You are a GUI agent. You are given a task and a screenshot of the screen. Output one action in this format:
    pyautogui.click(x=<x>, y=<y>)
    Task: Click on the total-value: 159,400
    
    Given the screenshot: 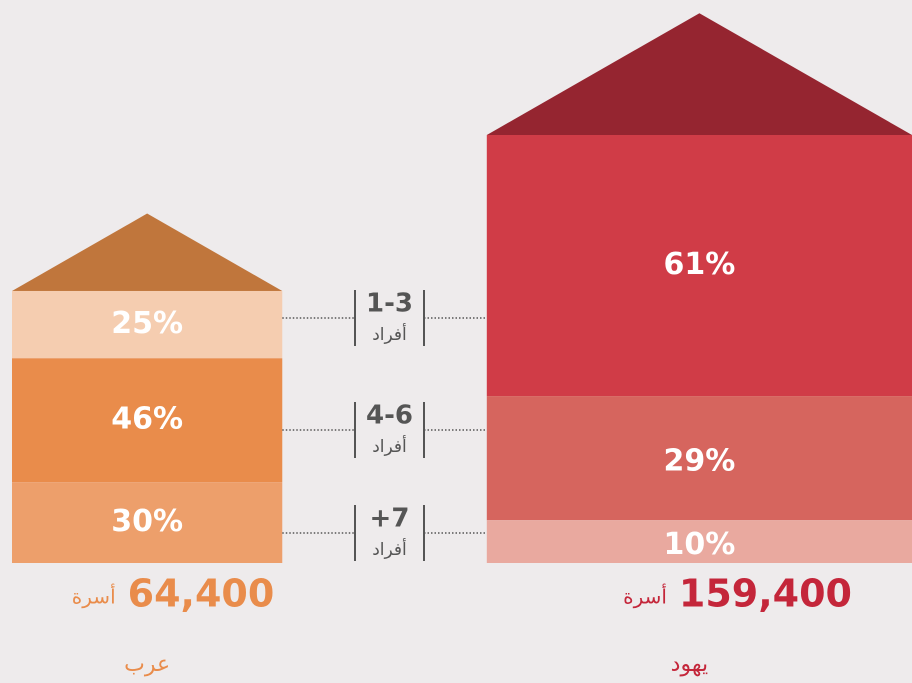 What is the action you would take?
    pyautogui.click(x=765, y=594)
    